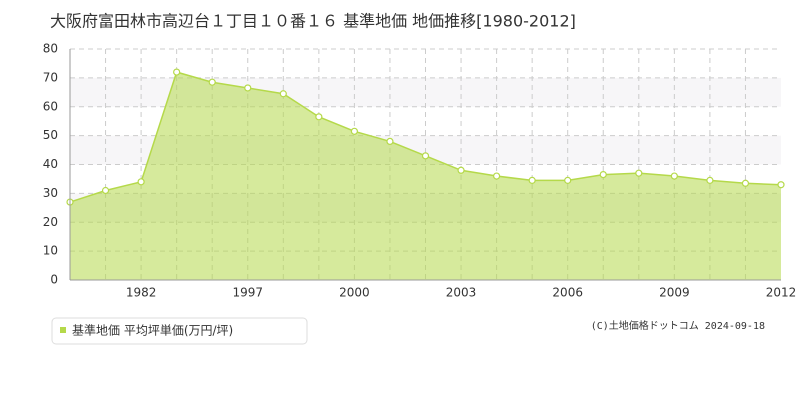 The height and width of the screenshot is (404, 800). Describe the element at coordinates (50, 222) in the screenshot. I see `y-tick-label: 20` at that location.